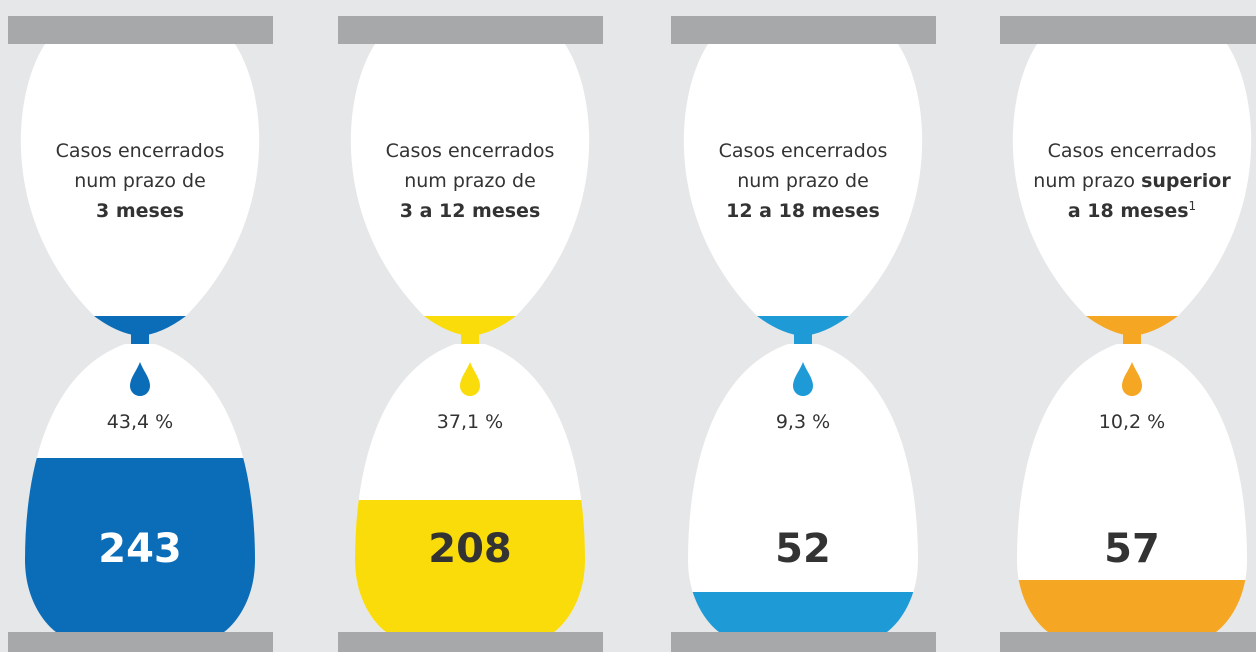  Describe the element at coordinates (1087, 181) in the screenshot. I see `label-segment: num prazo` at that location.